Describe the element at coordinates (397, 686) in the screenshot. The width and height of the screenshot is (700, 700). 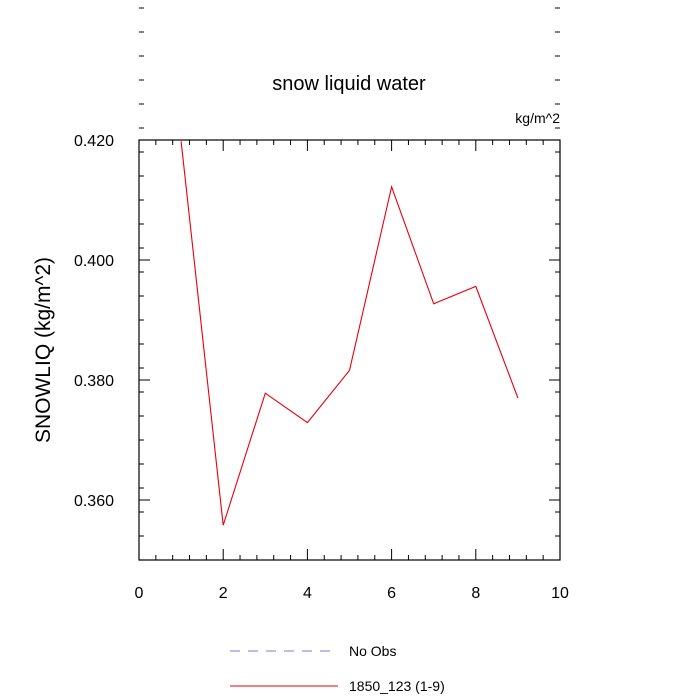
I see `legend-label: 1850_123 (1-9)` at that location.